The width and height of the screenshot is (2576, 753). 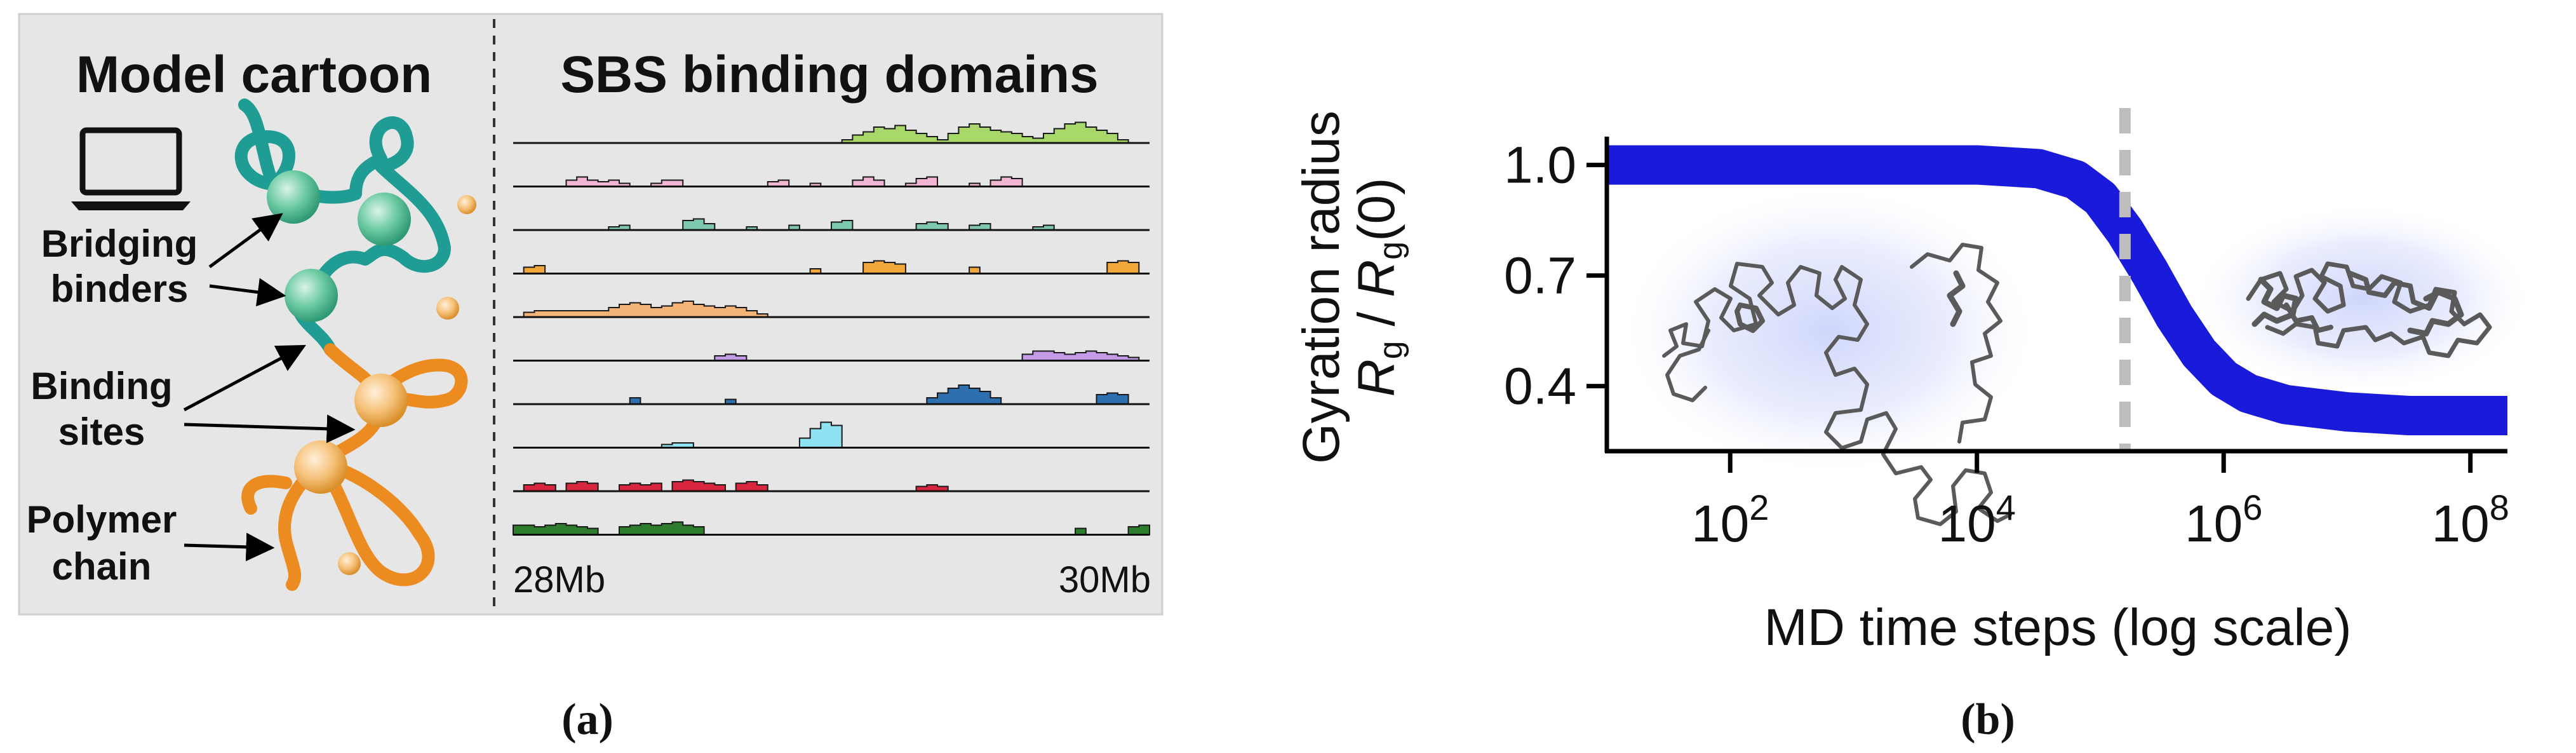 What do you see at coordinates (2057, 290) in the screenshot?
I see `series-line-rg` at bounding box center [2057, 290].